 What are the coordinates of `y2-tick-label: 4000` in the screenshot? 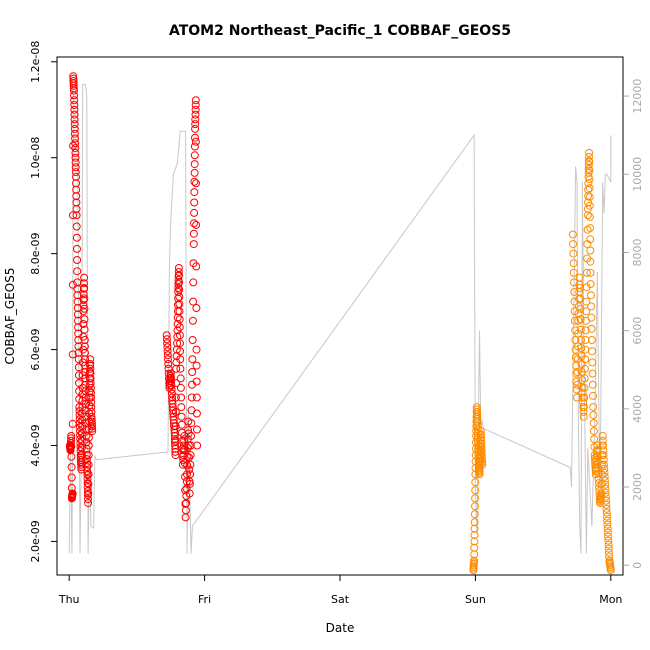 It's located at (637, 409).